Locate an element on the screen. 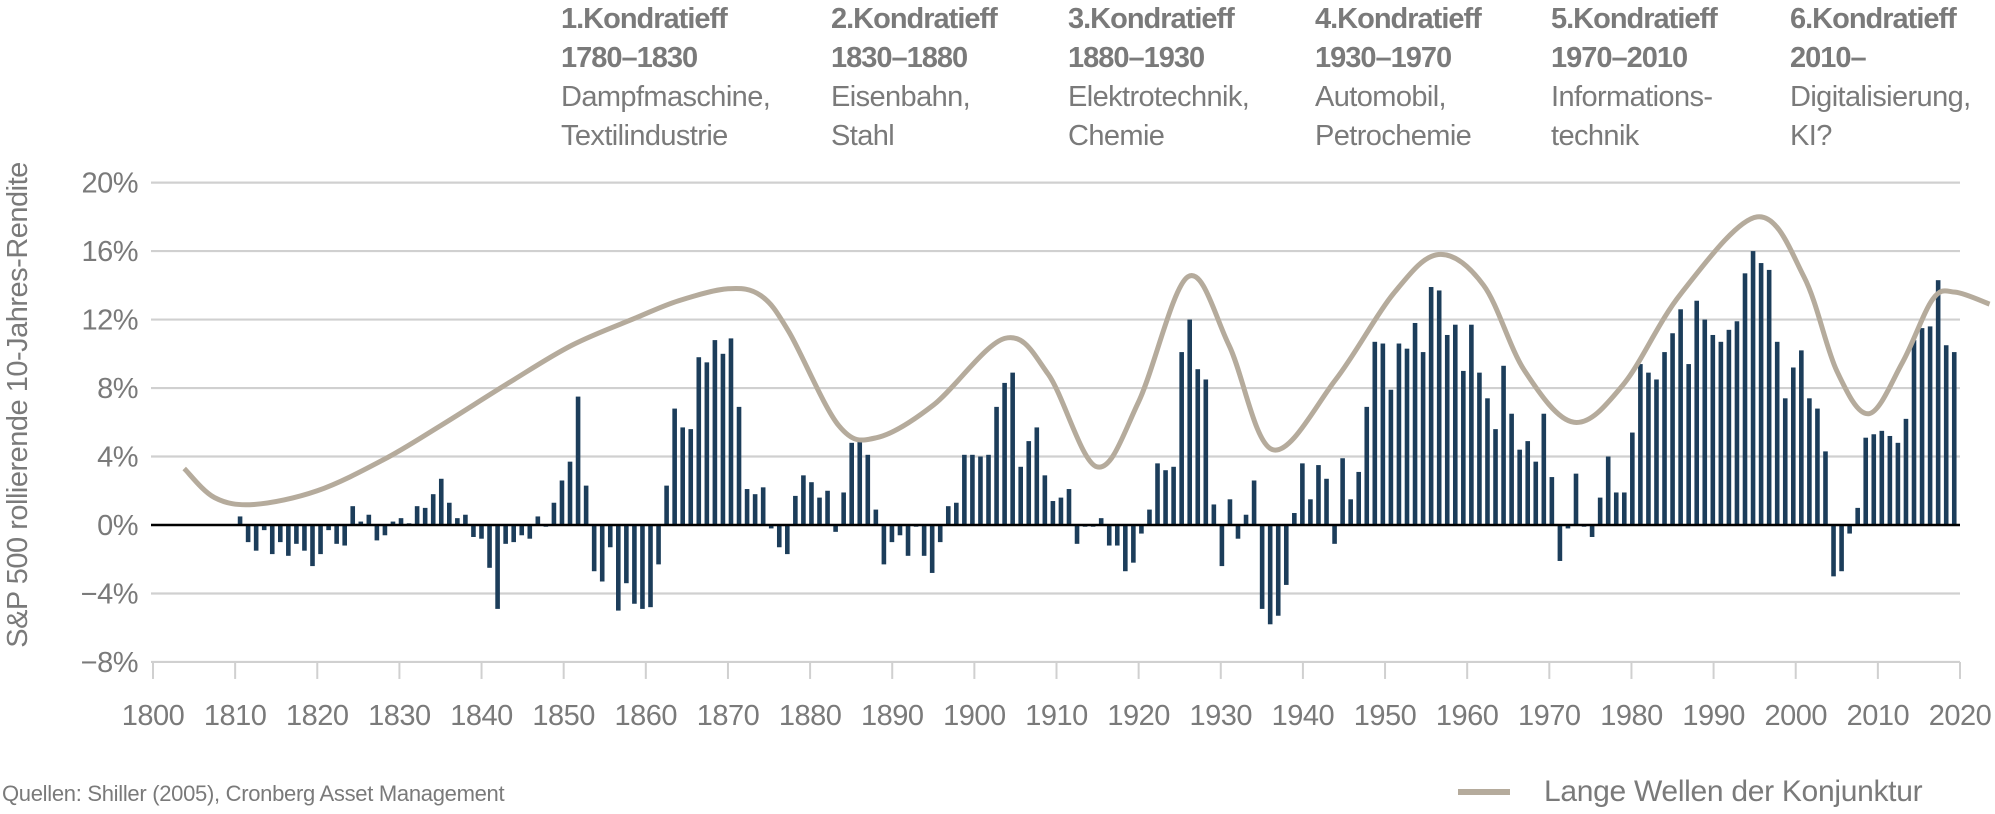 This screenshot has width=1995, height=814. x-tick-label: 1850 is located at coordinates (563, 716).